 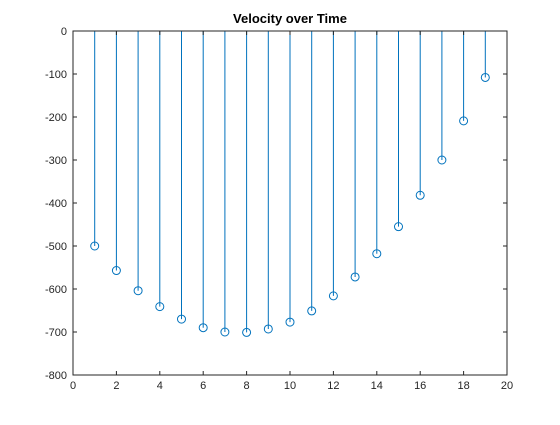 What do you see at coordinates (160, 386) in the screenshot?
I see `x-tick-label: 4` at bounding box center [160, 386].